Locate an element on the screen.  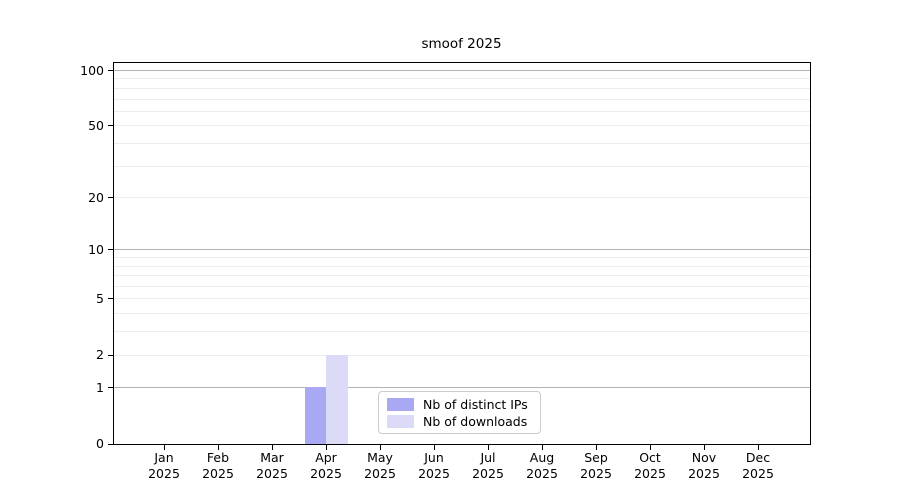
x-tick-label-mar: Mar 2025 is located at coordinates (272, 465).